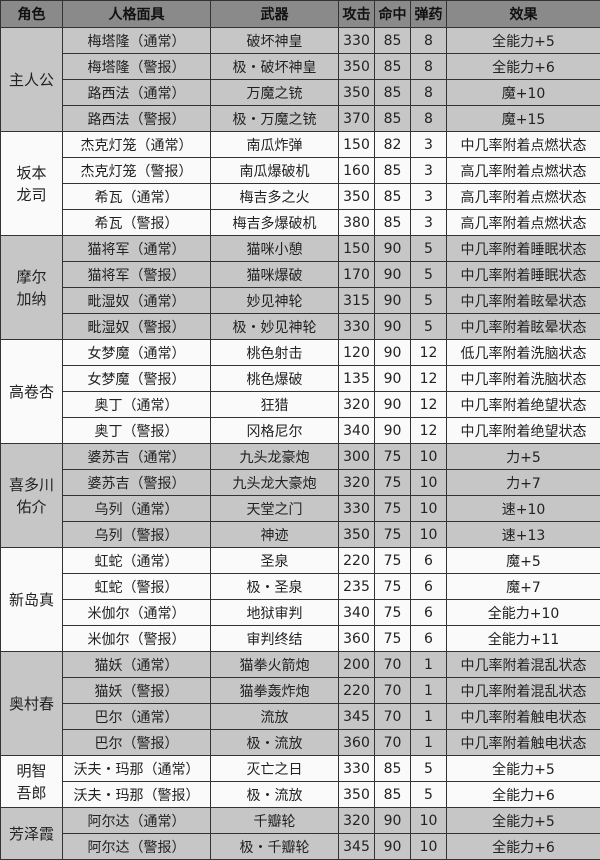 This screenshot has height=860, width=600. I want to click on header-accuracy: 命中, so click(393, 14).